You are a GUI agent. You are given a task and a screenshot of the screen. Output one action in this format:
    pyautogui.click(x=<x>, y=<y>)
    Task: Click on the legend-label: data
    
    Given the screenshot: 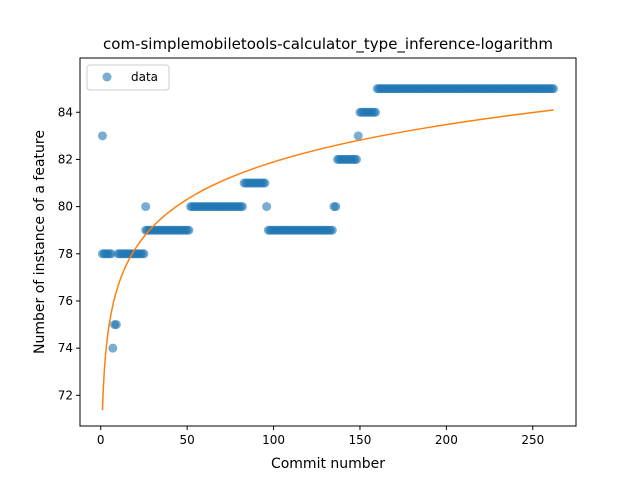 What is the action you would take?
    pyautogui.click(x=144, y=77)
    